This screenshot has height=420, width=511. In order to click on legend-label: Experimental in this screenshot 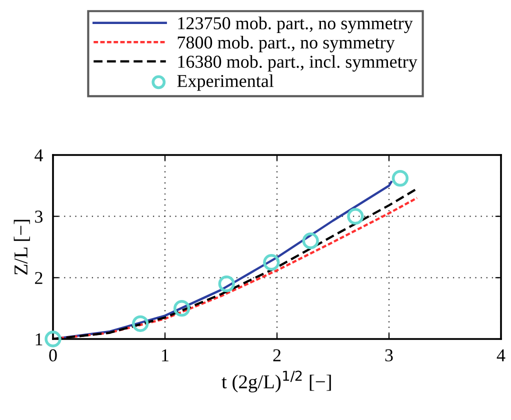, I will do `click(225, 82)`.